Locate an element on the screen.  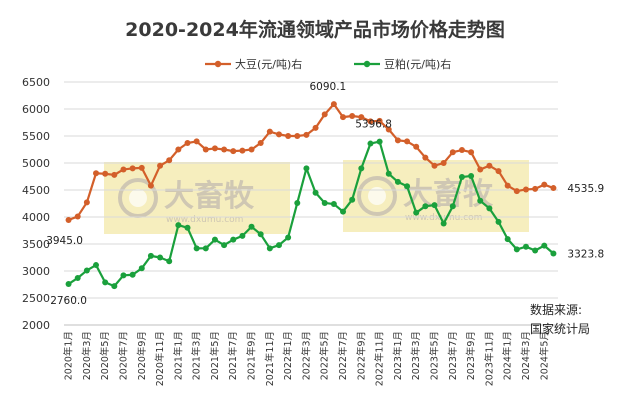
x-tick-label: 2023年7月 is located at coordinates (453, 355).